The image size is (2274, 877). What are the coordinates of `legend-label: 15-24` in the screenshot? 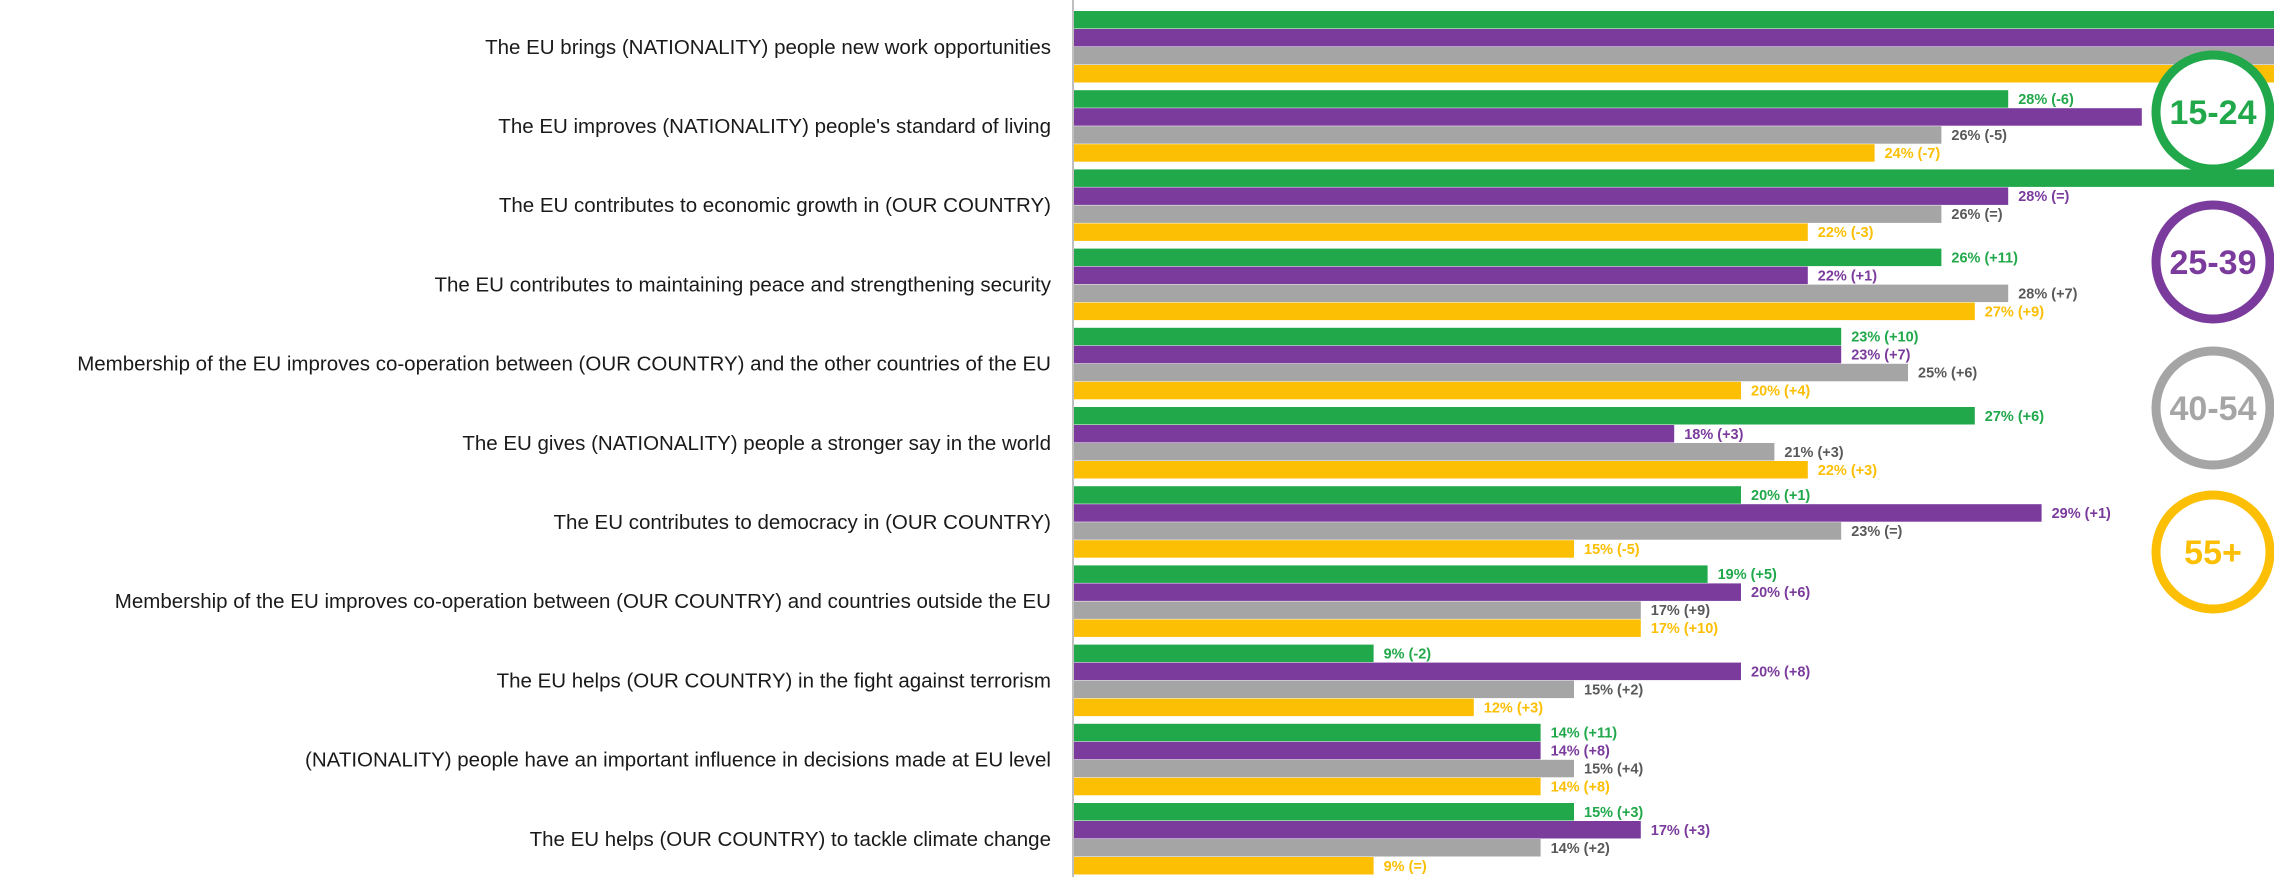 It's located at (2213, 113).